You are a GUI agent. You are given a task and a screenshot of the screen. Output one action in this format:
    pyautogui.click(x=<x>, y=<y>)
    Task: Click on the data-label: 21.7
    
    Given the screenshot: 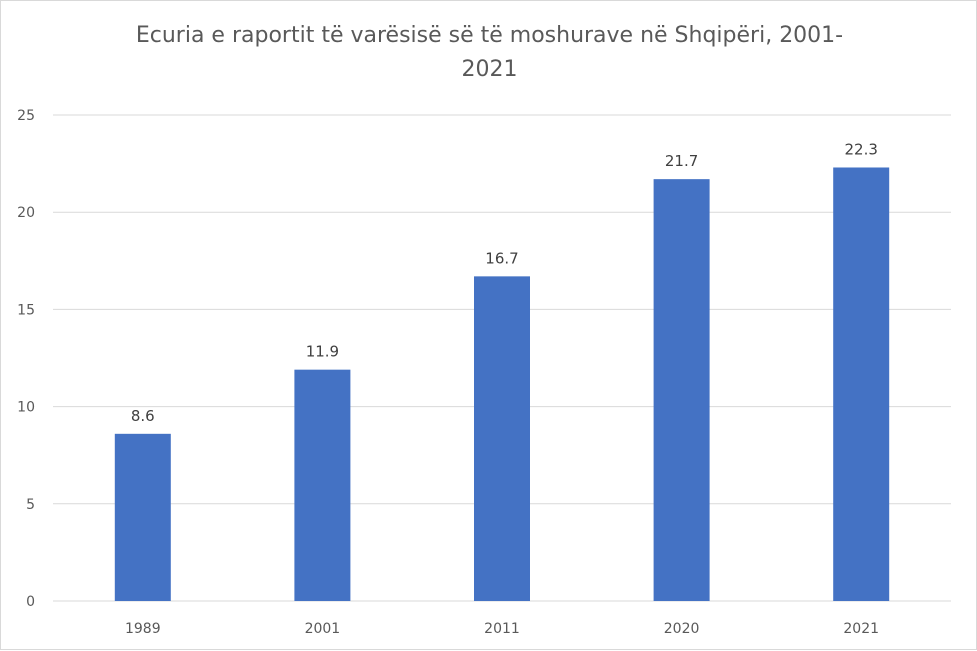 What is the action you would take?
    pyautogui.click(x=681, y=161)
    